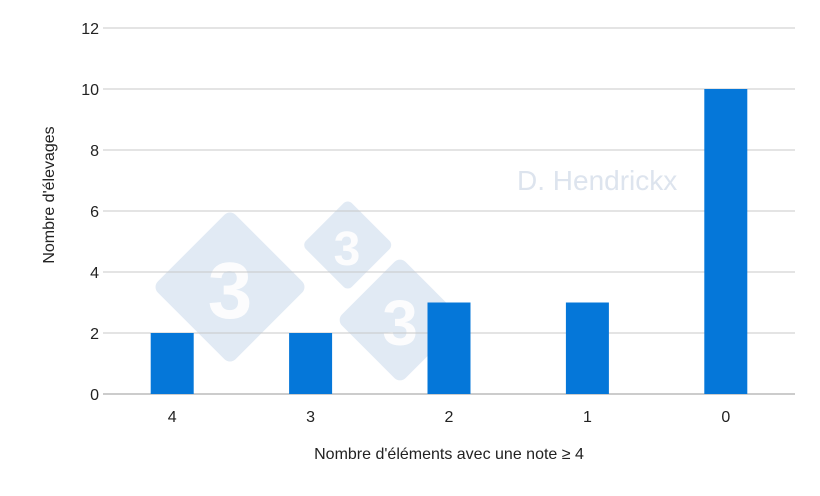  I want to click on y-tick-label: 8, so click(94, 151).